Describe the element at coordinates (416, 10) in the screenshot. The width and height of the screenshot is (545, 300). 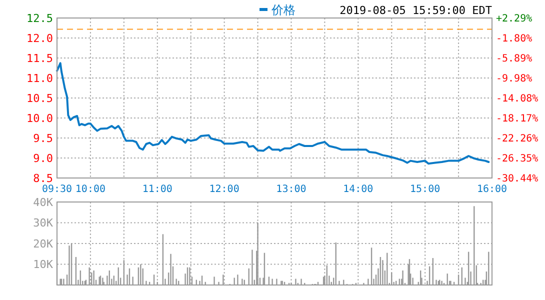
I see `text: 2019-08-05 15:59:00 EDT` at that location.